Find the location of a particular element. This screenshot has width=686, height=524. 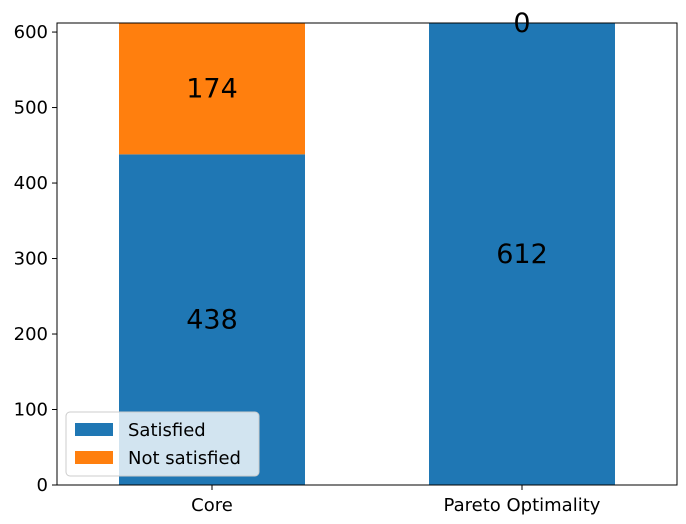

x-tick-label: Core is located at coordinates (212, 505).